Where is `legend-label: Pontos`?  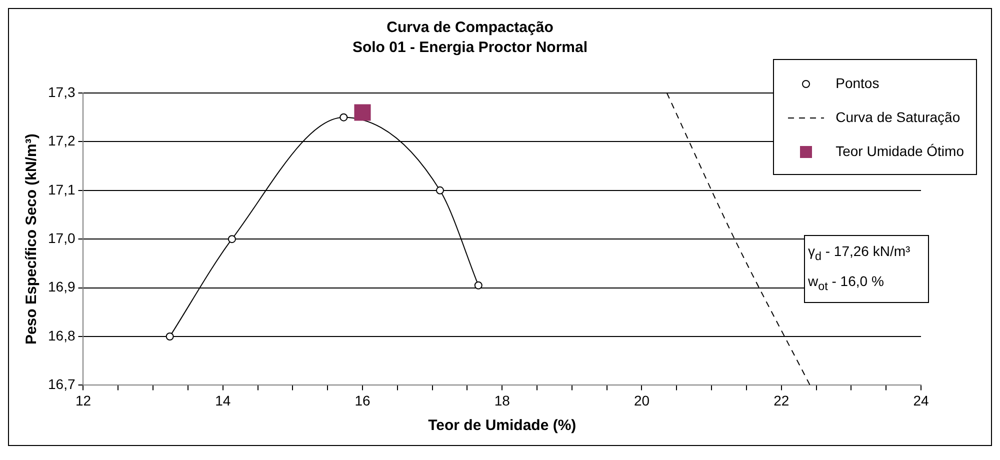
legend-label: Pontos is located at coordinates (857, 83).